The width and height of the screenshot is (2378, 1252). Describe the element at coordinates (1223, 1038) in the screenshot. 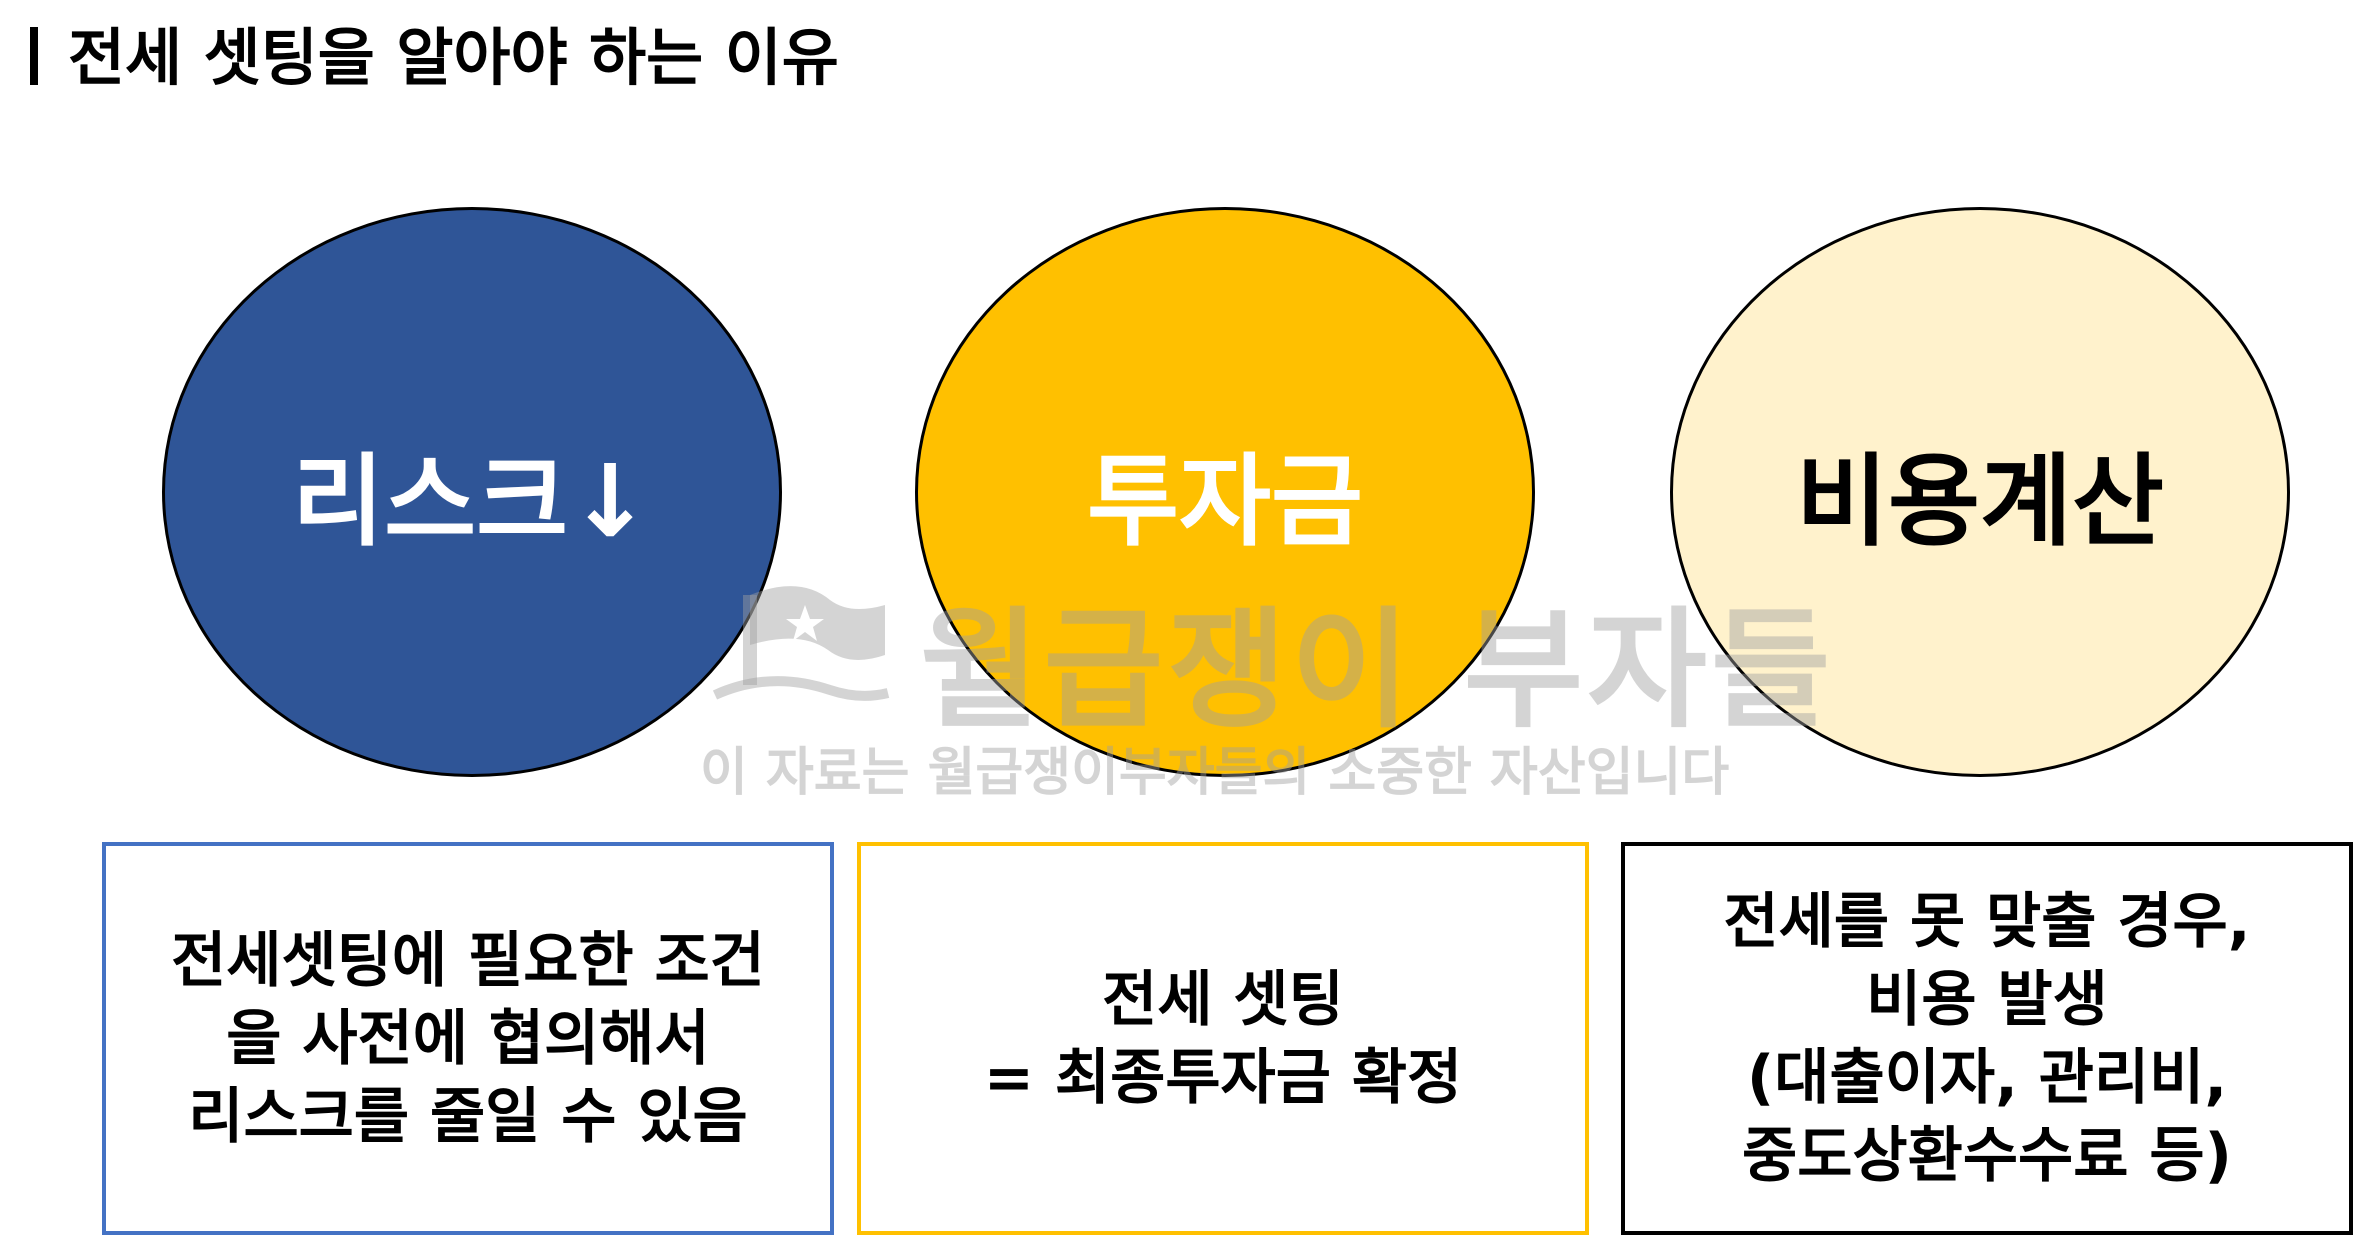

I see `investment-description-box: 전세 셋팅 = 최종투자금 확정` at that location.